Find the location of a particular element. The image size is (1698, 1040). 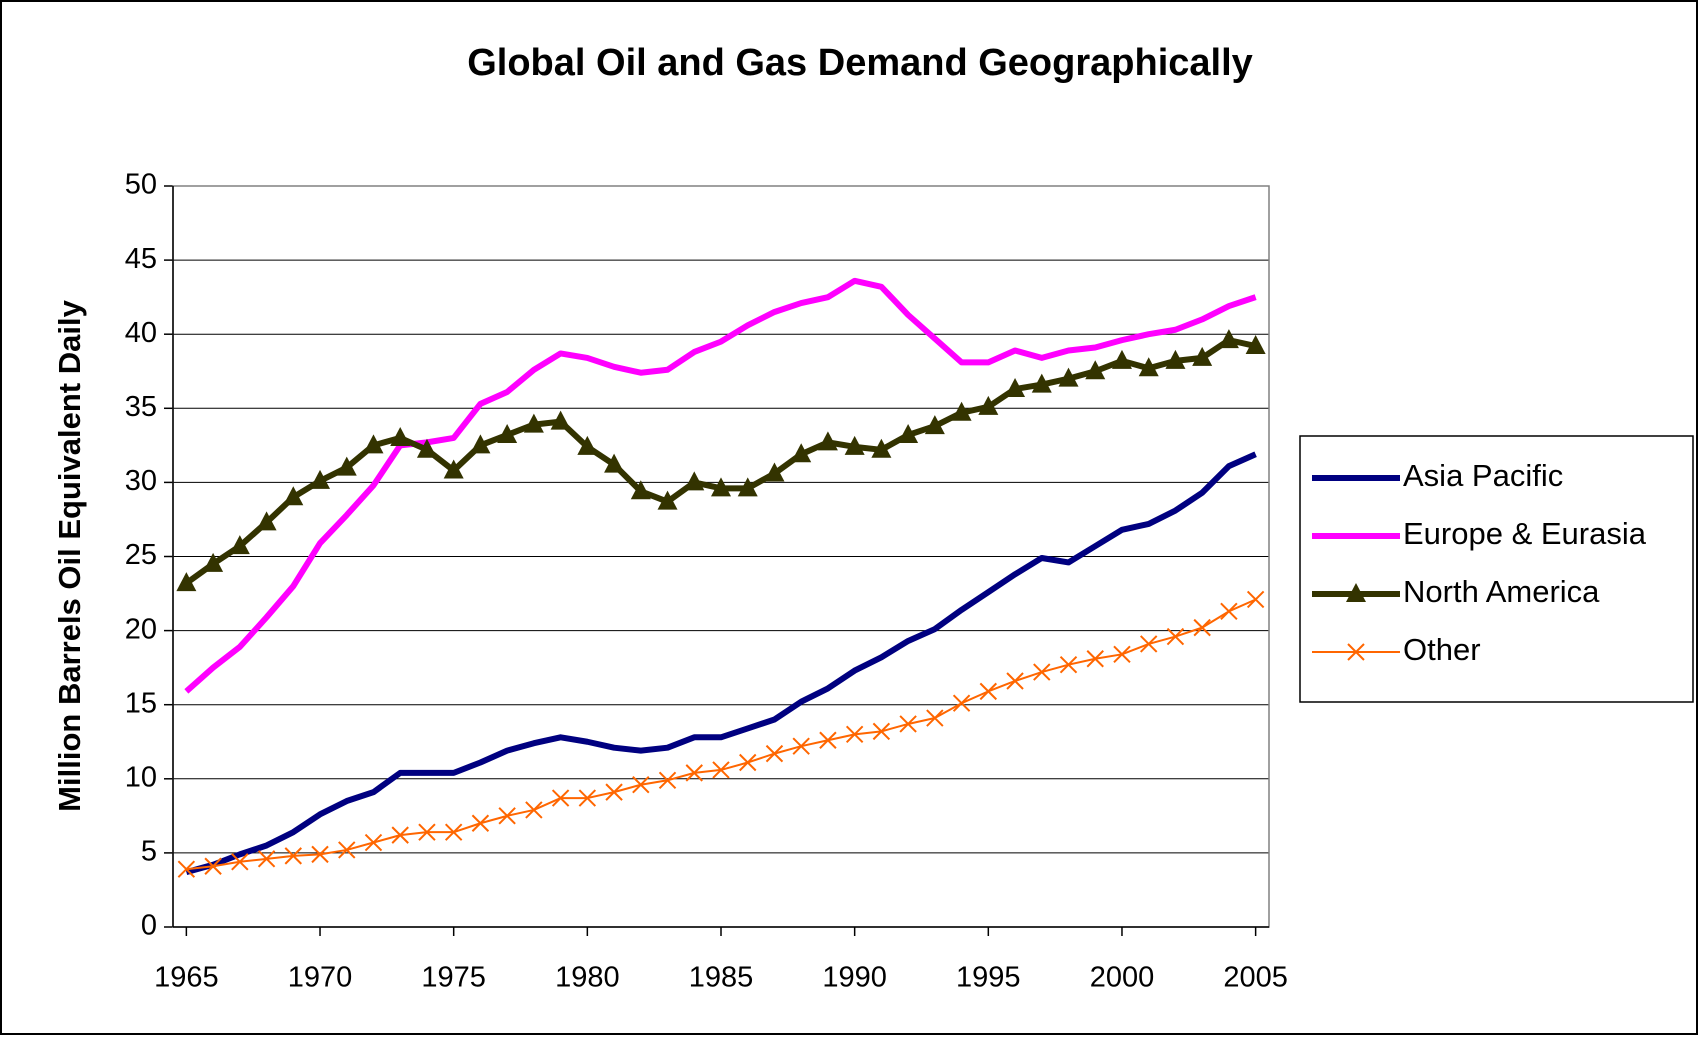

y-tick-label: 15 is located at coordinates (141, 703).